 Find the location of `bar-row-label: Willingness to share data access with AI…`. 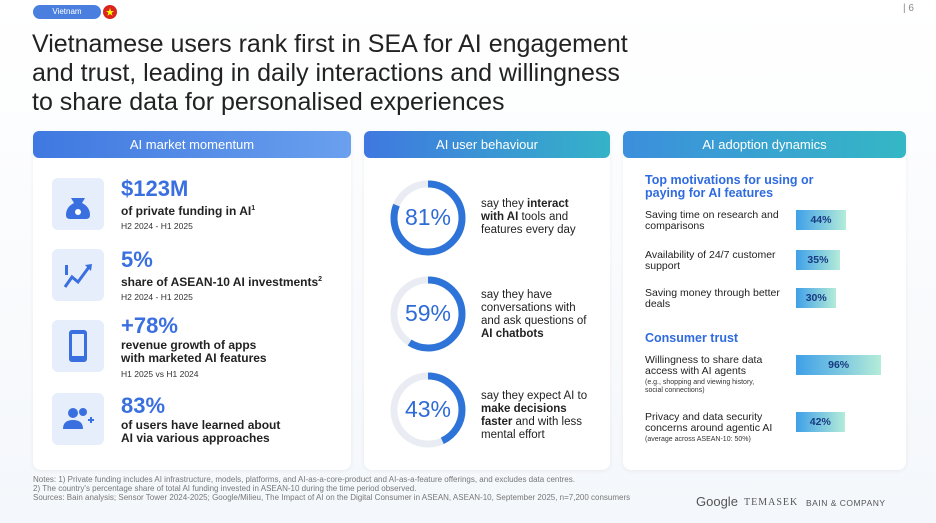

bar-row-label: Willingness to share data access with AI… is located at coordinates (715, 375).